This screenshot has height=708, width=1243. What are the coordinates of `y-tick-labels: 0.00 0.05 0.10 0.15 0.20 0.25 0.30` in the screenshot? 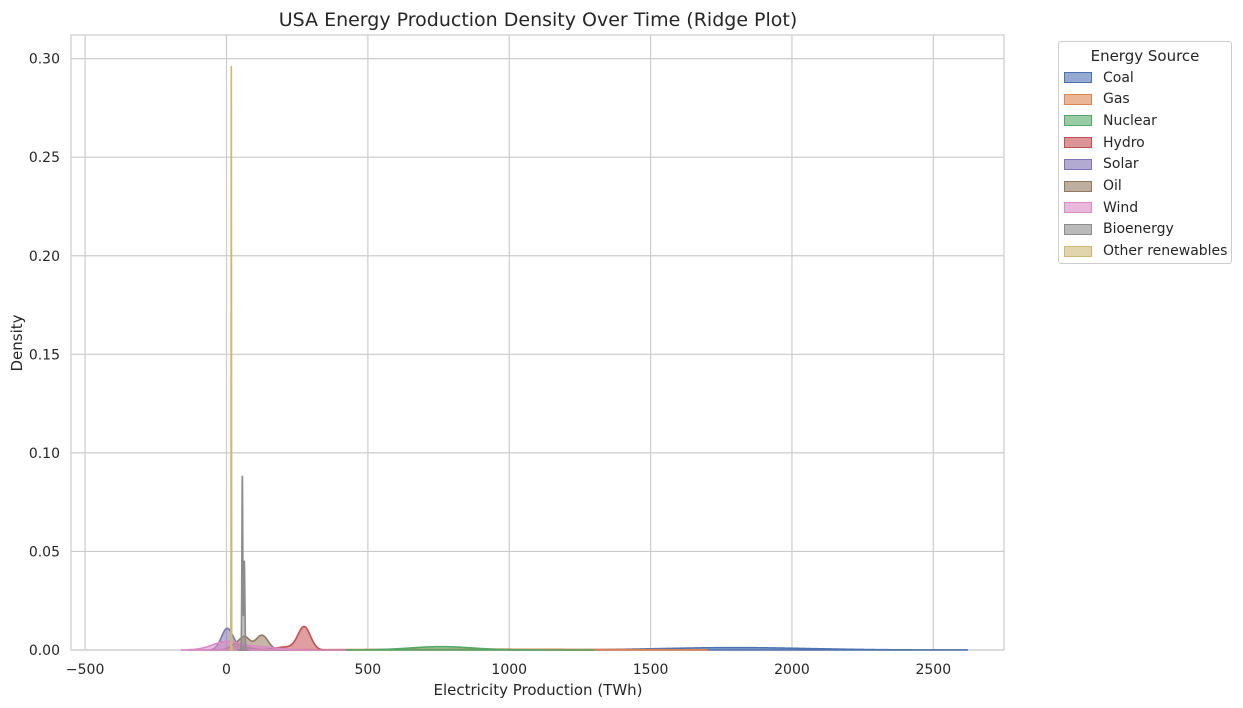 It's located at (44, 355).